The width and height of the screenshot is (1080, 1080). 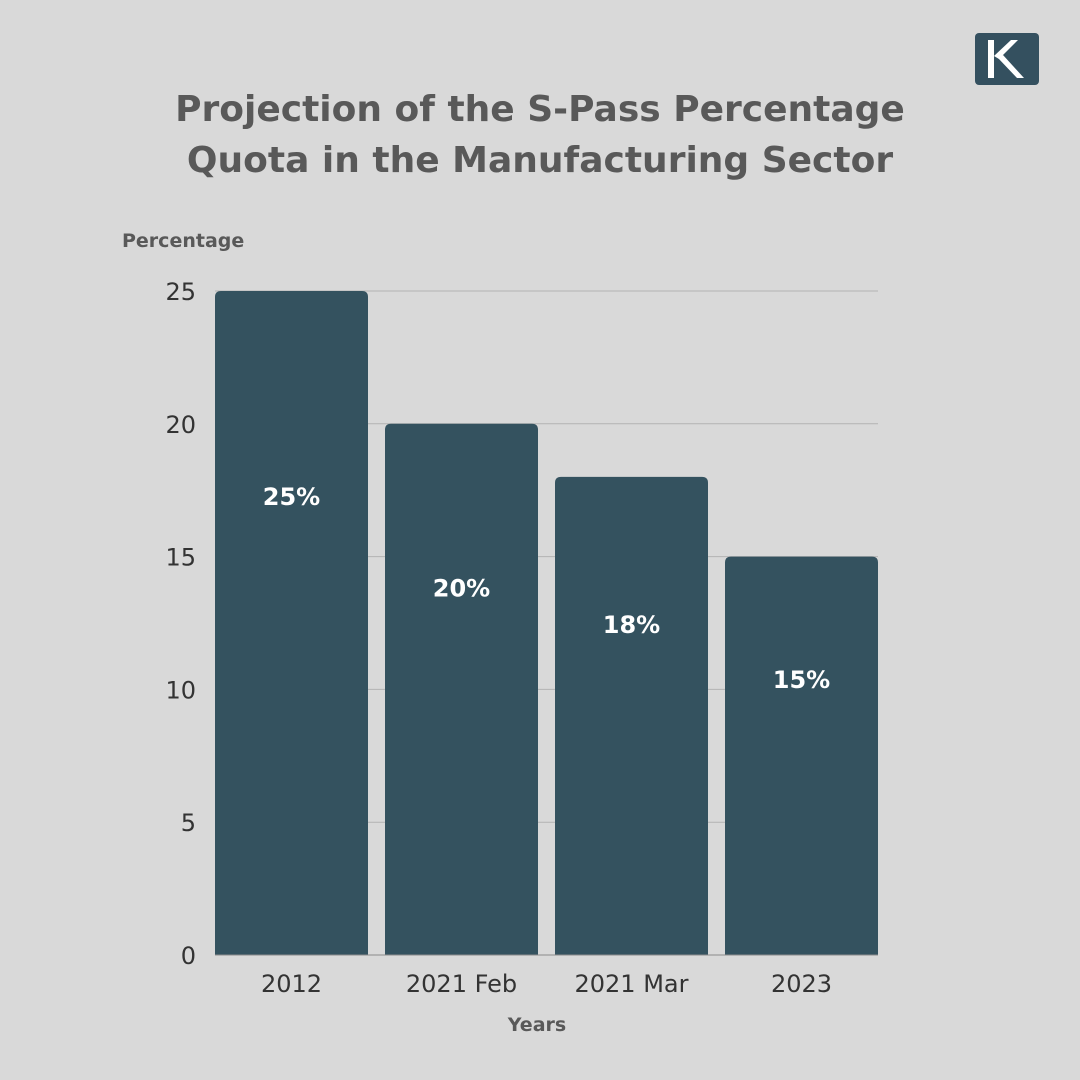 What do you see at coordinates (632, 984) in the screenshot?
I see `x-tick-label-2021-mar: 2021 Mar` at bounding box center [632, 984].